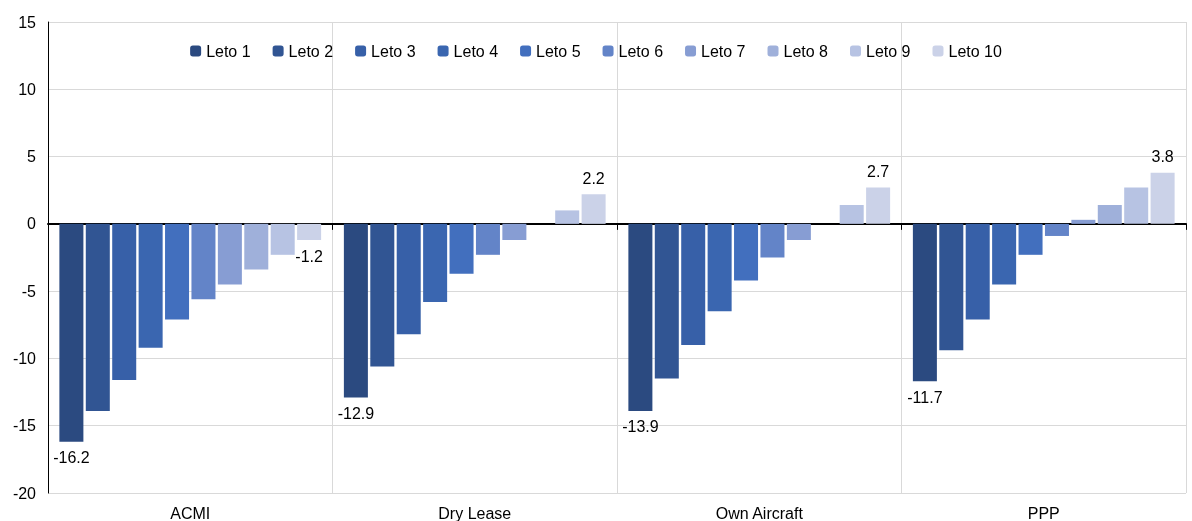 The image size is (1192, 521). What do you see at coordinates (27, 22) in the screenshot?
I see `y-tick-label: 15` at bounding box center [27, 22].